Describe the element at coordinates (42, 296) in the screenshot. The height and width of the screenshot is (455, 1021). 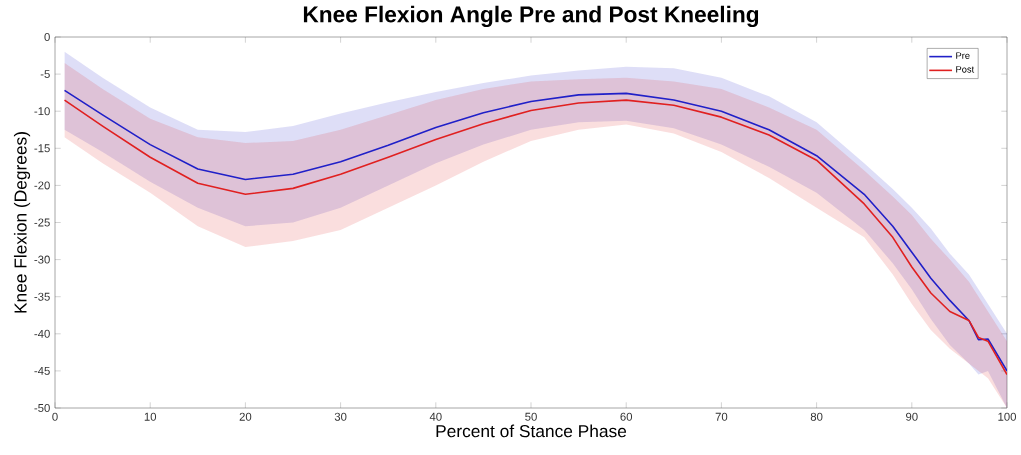
I see `y-tick-label: -35` at that location.